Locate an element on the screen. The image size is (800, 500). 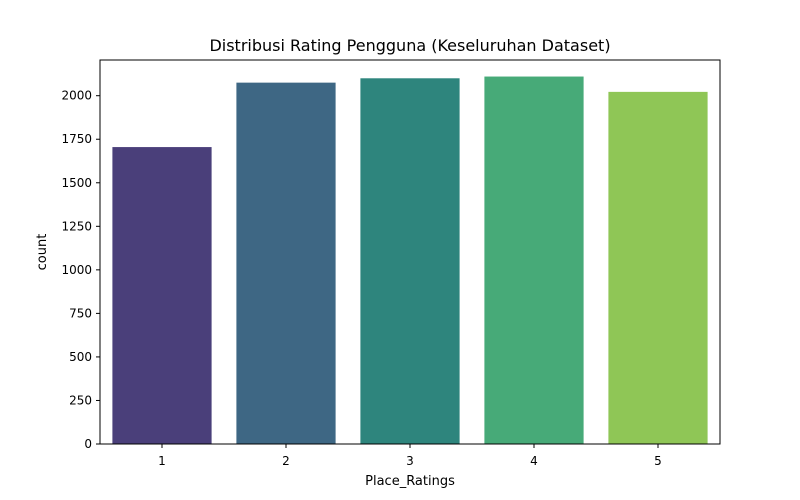
y-axis-label: count is located at coordinates (42, 252).